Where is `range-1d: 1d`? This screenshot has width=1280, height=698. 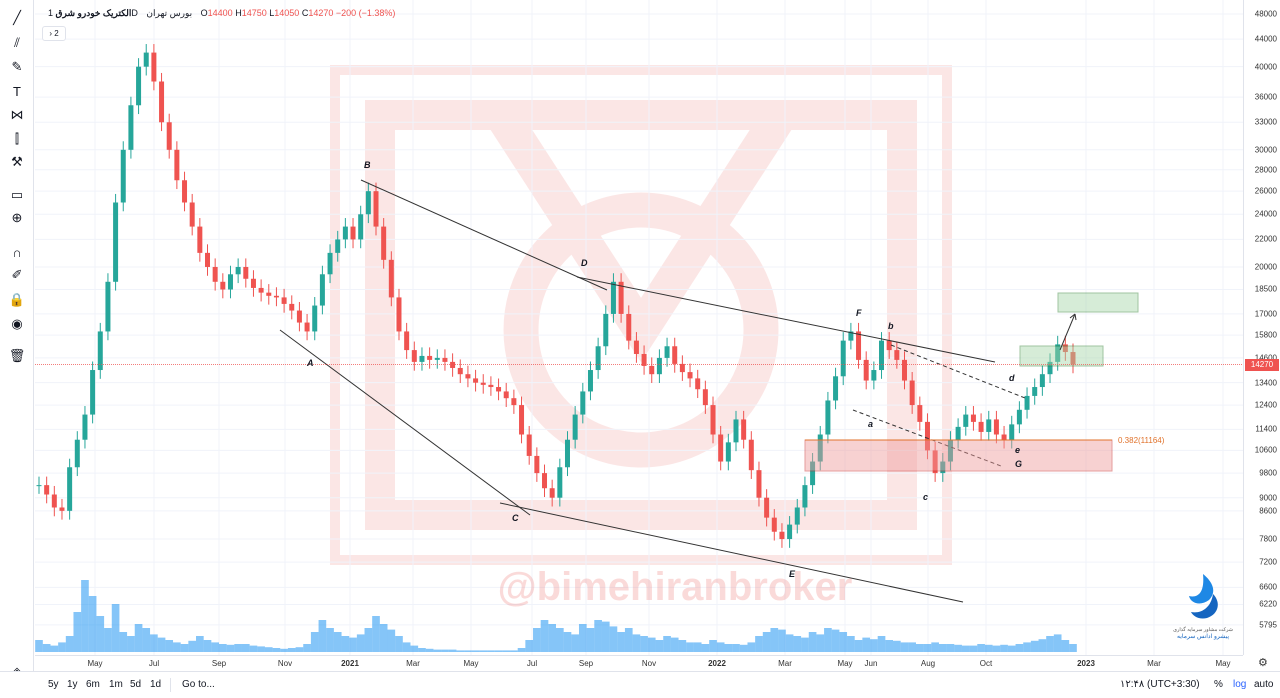
range-1d: 1d is located at coordinates (156, 684).